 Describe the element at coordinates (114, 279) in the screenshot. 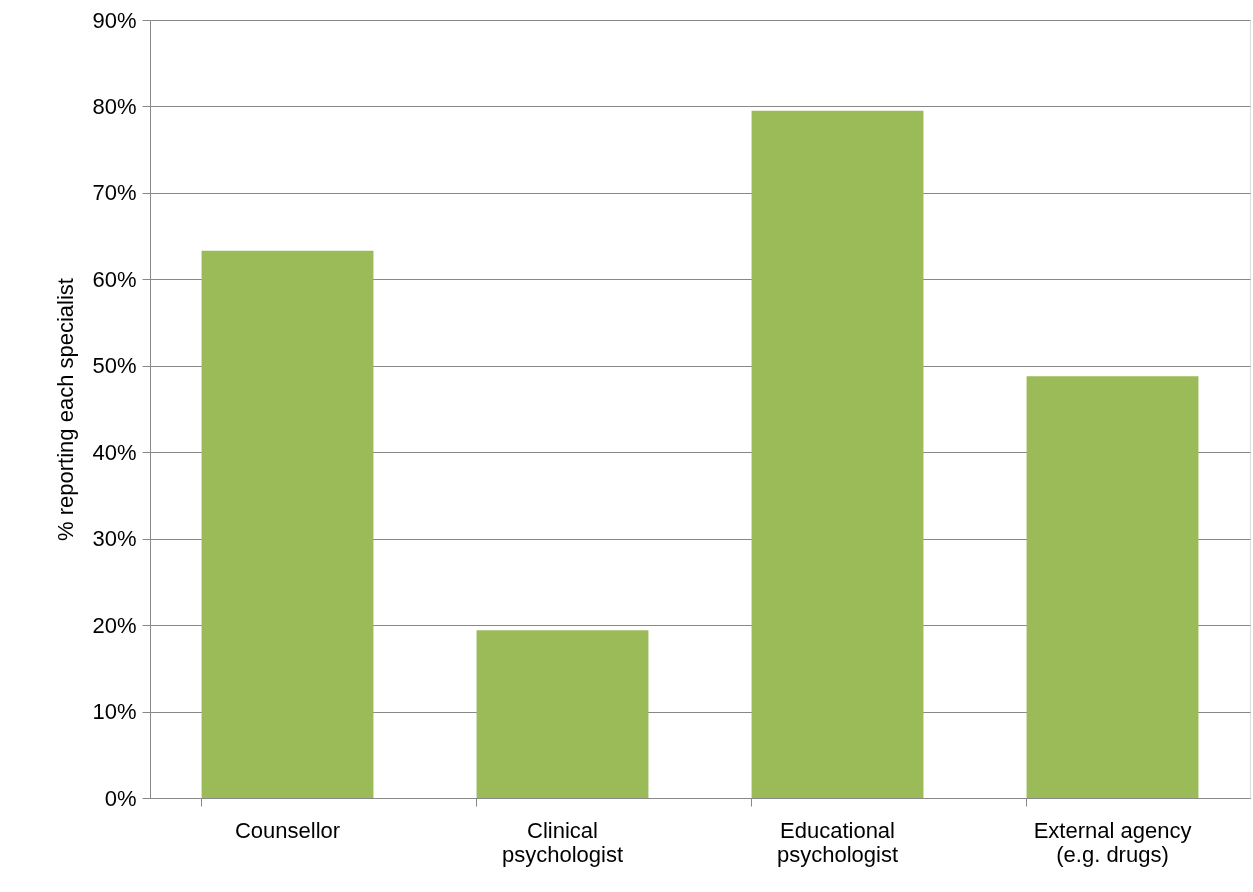

I see `y-tick-label: 60%` at that location.